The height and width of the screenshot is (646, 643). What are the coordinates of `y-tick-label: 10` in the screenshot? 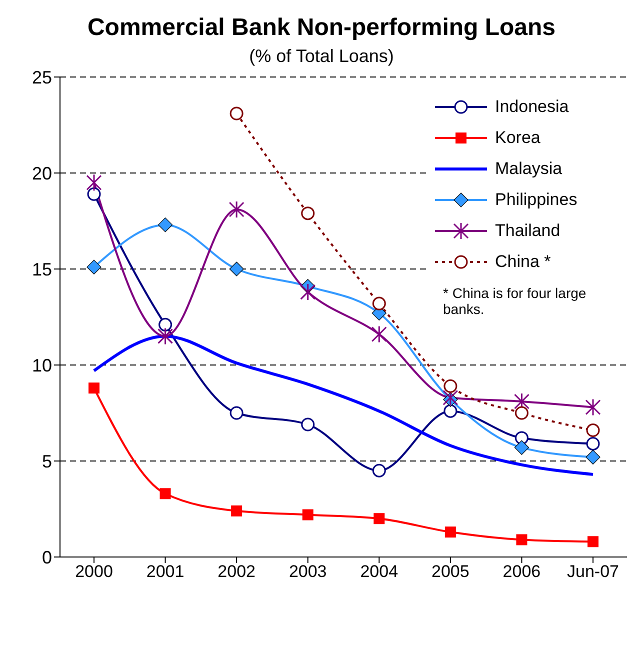 It's located at (42, 365).